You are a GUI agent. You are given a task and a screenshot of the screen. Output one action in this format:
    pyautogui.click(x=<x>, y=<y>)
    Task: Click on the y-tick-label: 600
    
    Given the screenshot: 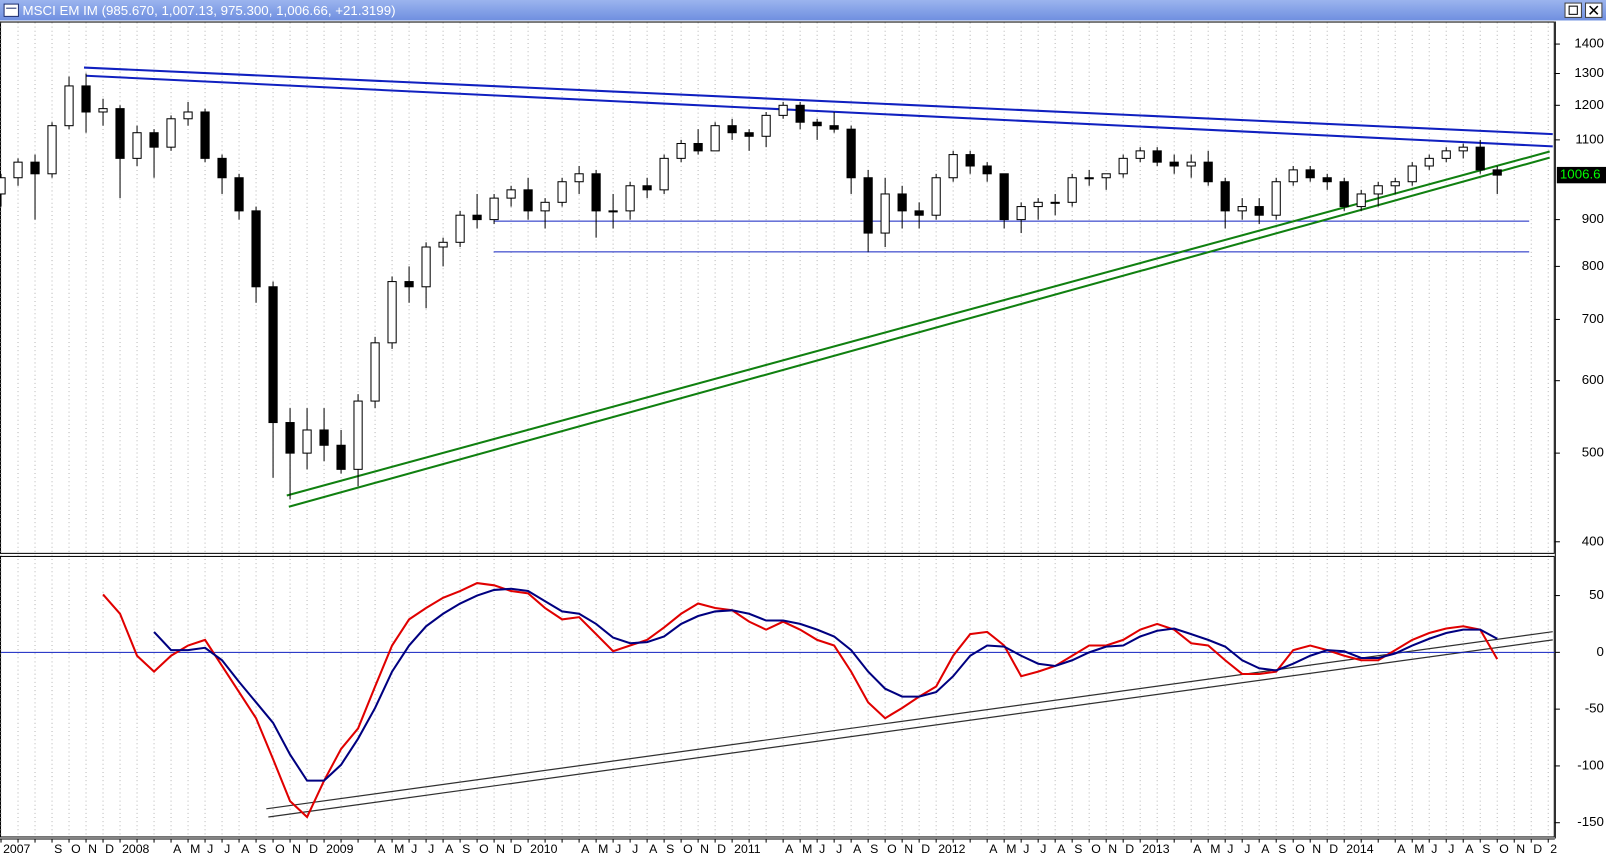 What is the action you would take?
    pyautogui.click(x=1593, y=379)
    